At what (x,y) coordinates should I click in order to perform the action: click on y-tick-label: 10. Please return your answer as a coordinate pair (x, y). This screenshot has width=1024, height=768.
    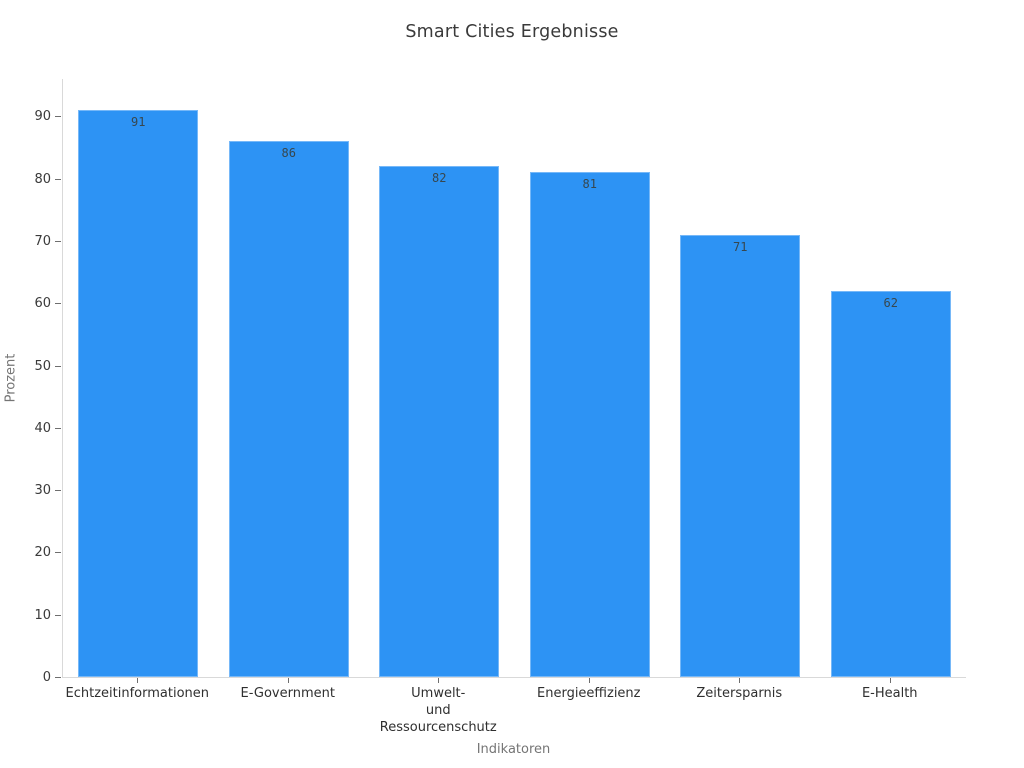
    Looking at the image, I should click on (42, 615).